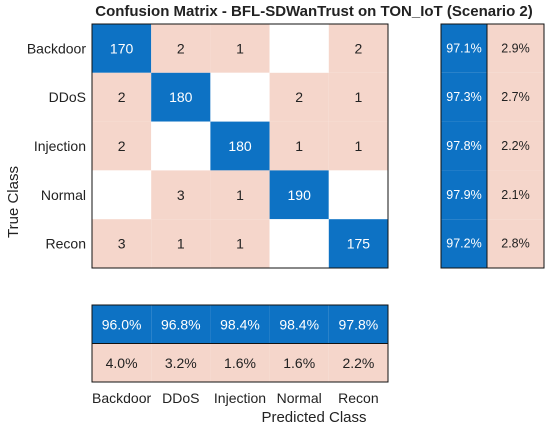  Describe the element at coordinates (67, 97) in the screenshot. I see `row-label-ddos: DDoS` at that location.